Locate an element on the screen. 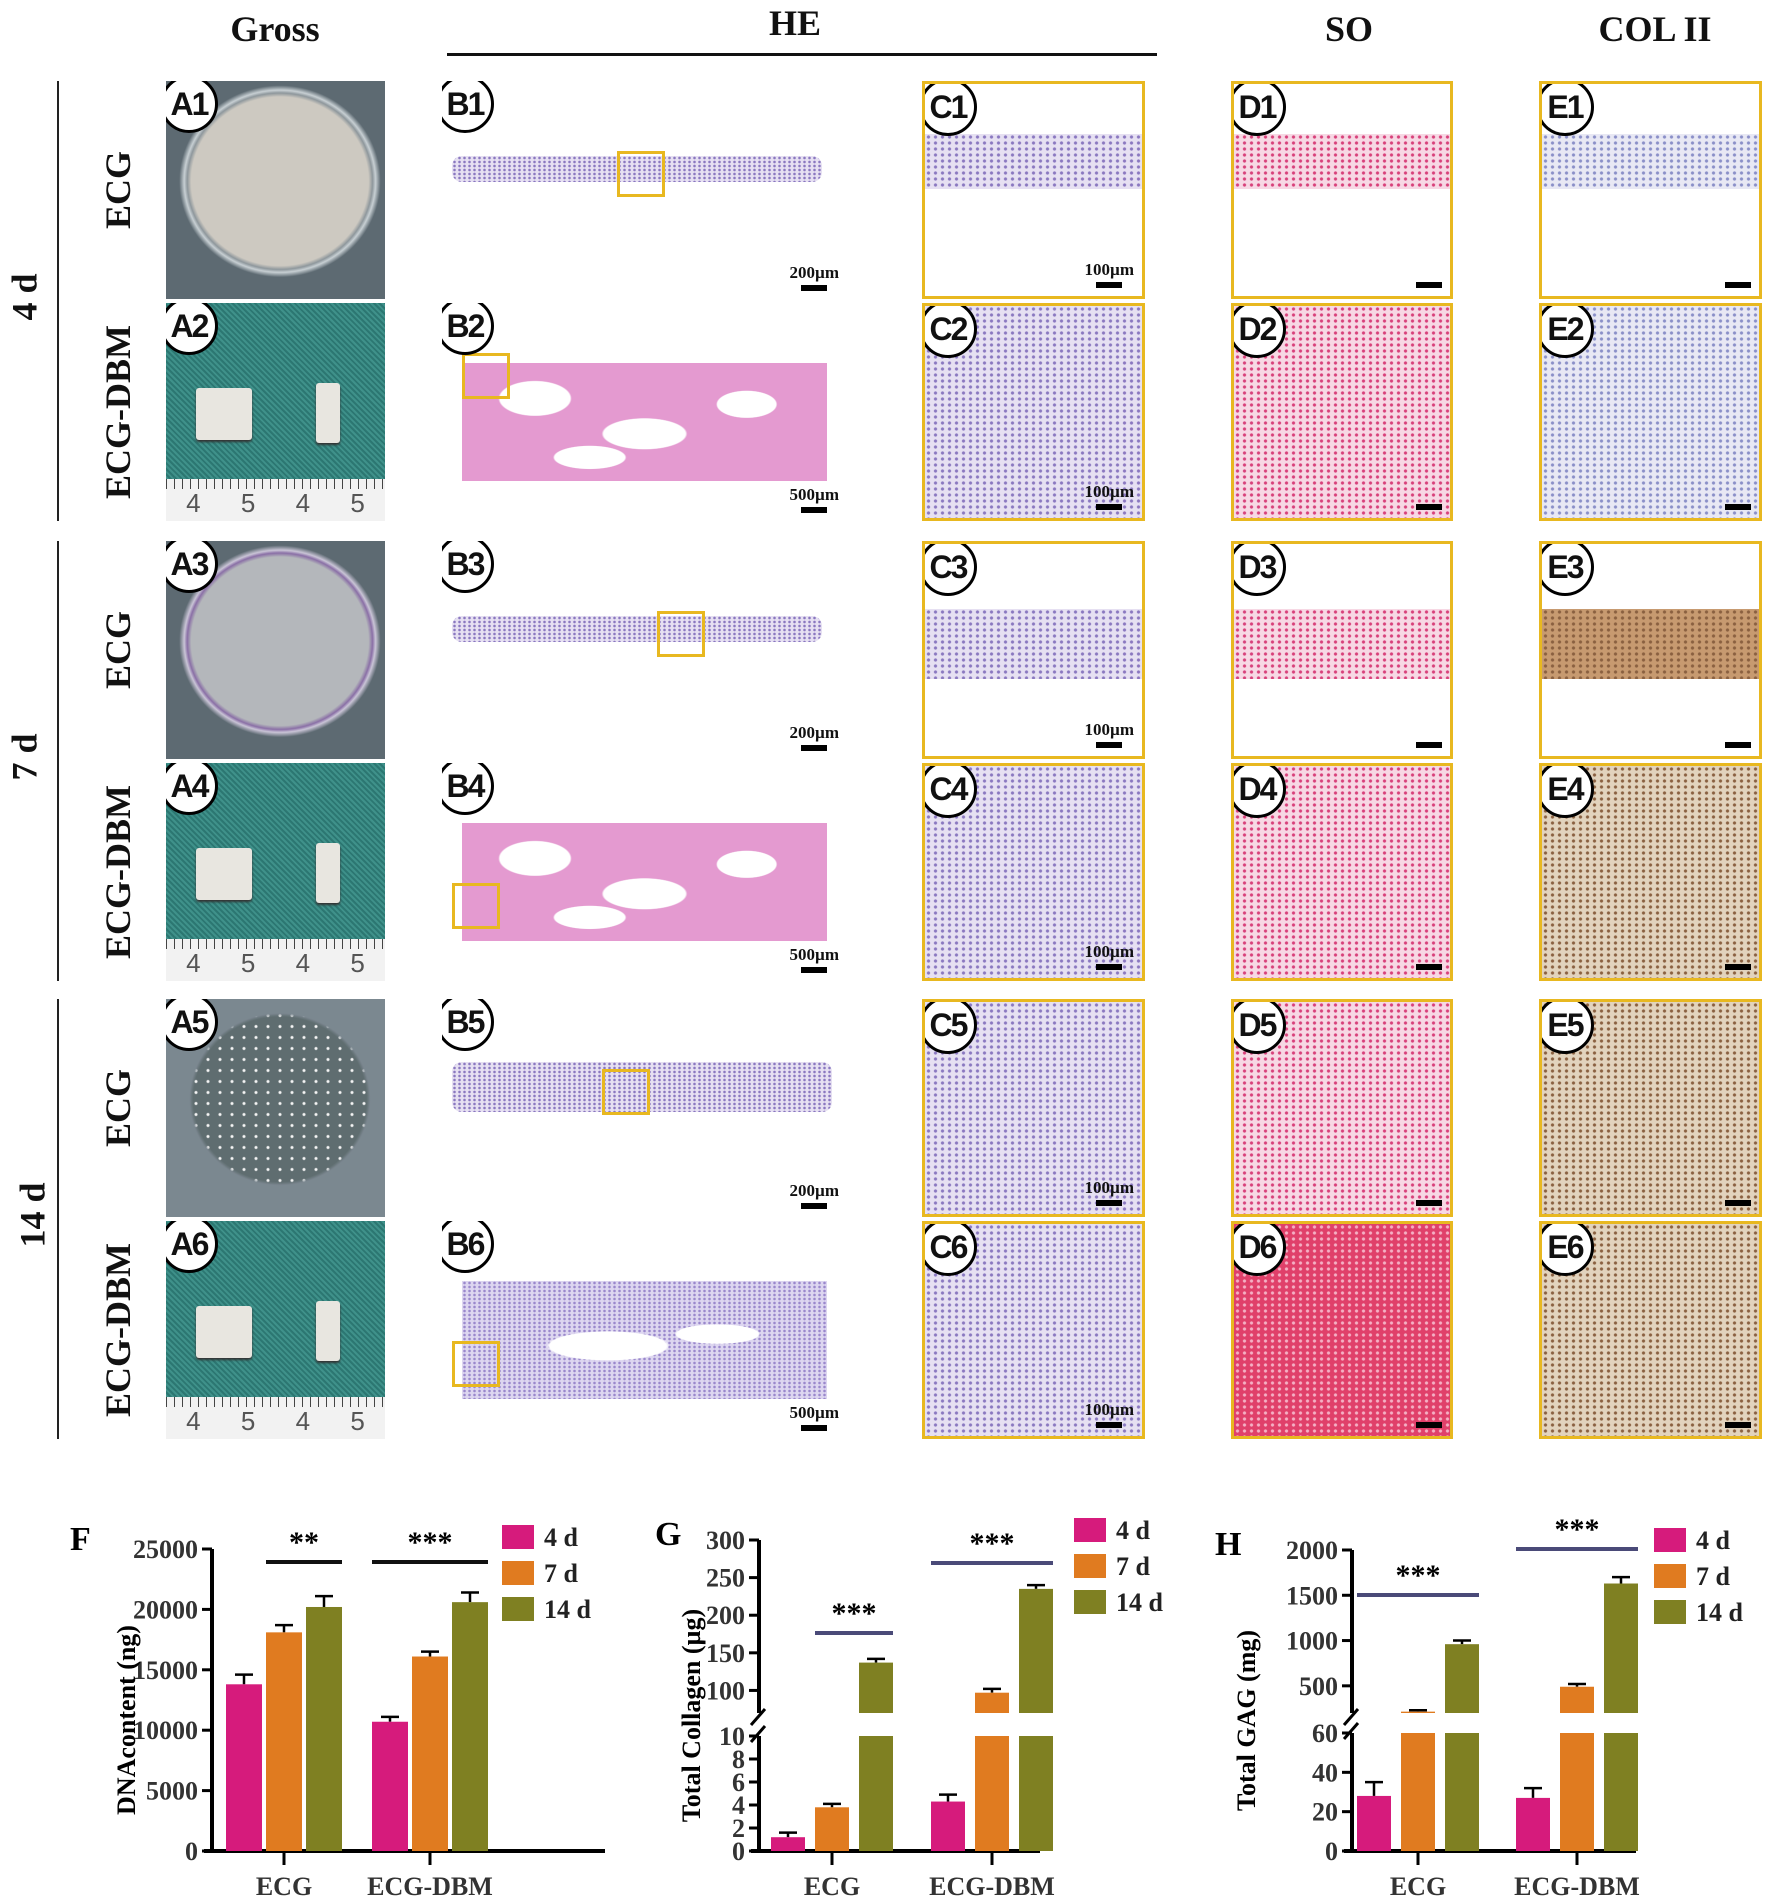 This screenshot has height=1903, width=1772. panel-label: D4 is located at coordinates (1260, 792).